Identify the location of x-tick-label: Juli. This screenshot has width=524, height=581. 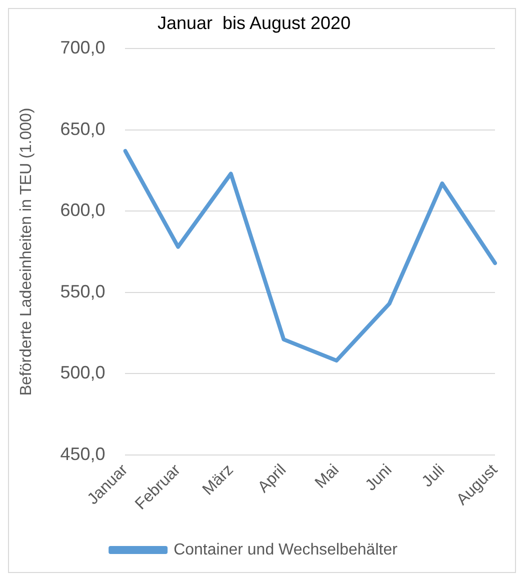
(433, 476).